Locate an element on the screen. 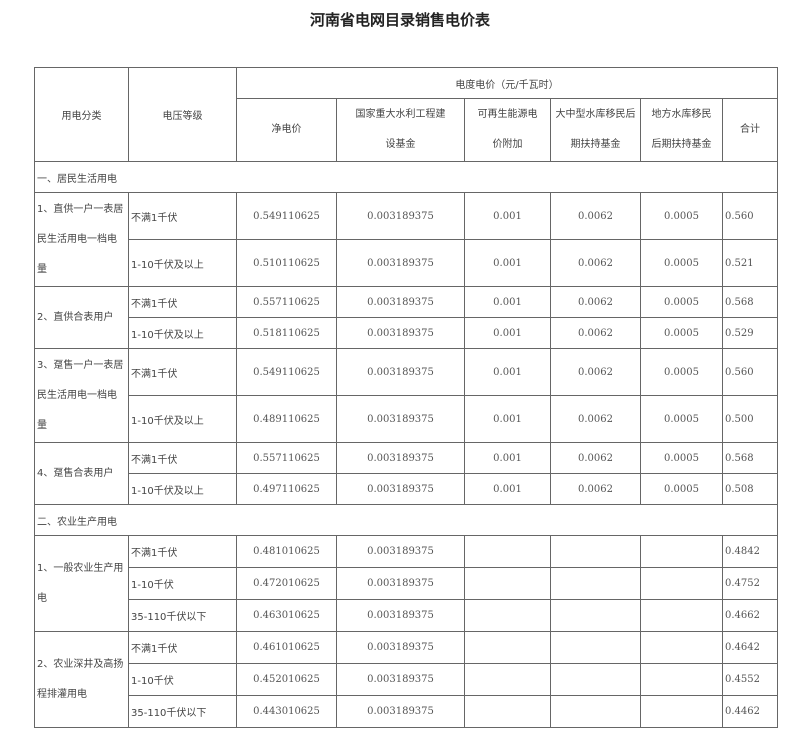 Image resolution: width=800 pixels, height=742 pixels. section-label: 一、居民生活用电 is located at coordinates (406, 177).